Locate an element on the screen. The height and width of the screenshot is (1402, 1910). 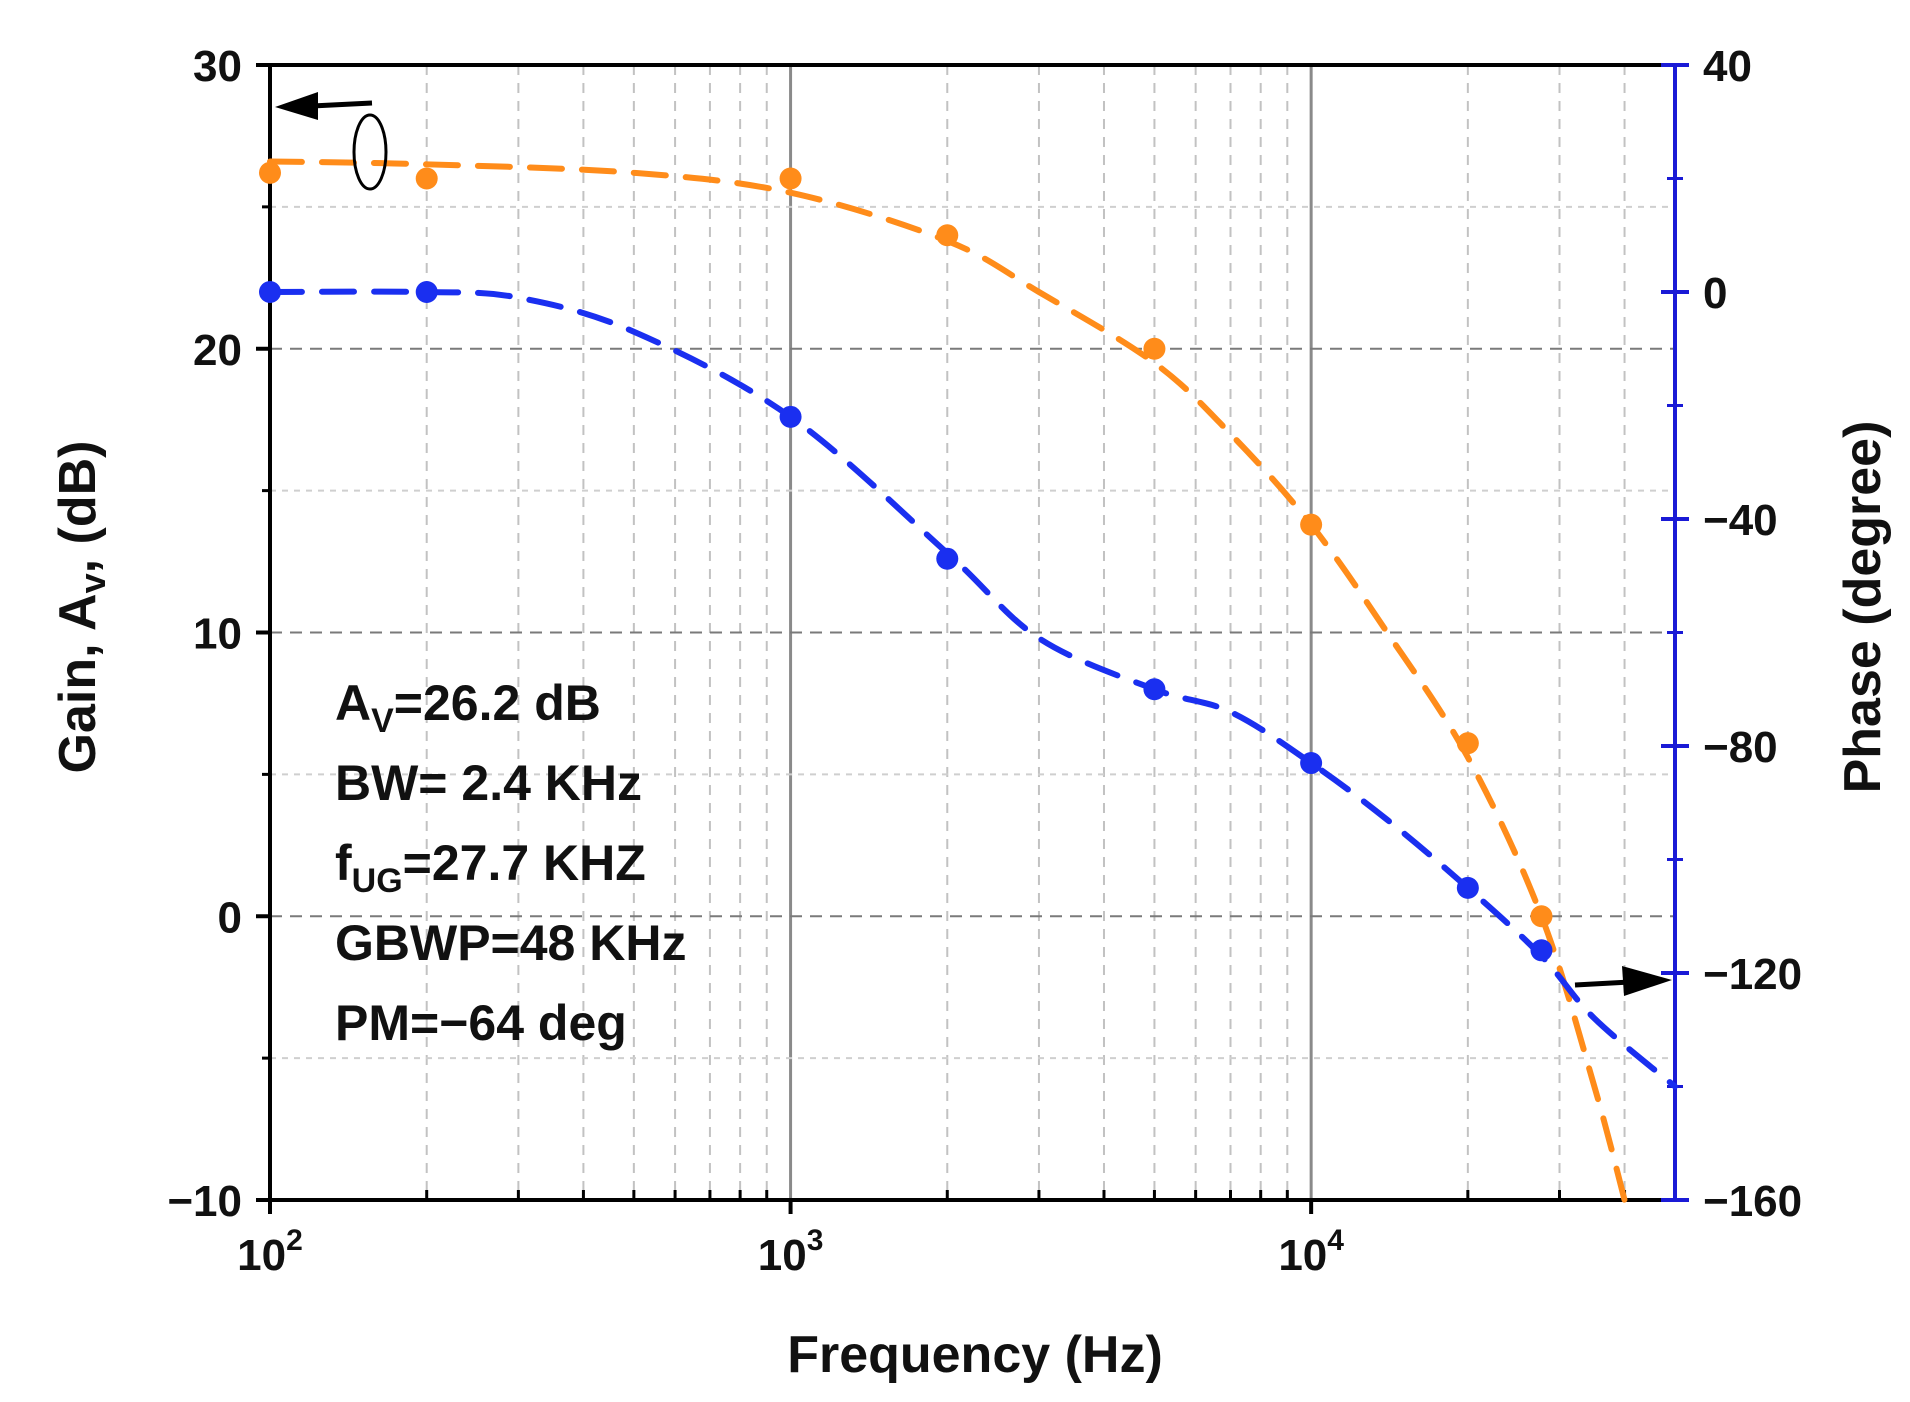
x-tick-exp: 3 is located at coordinates (815, 1240).